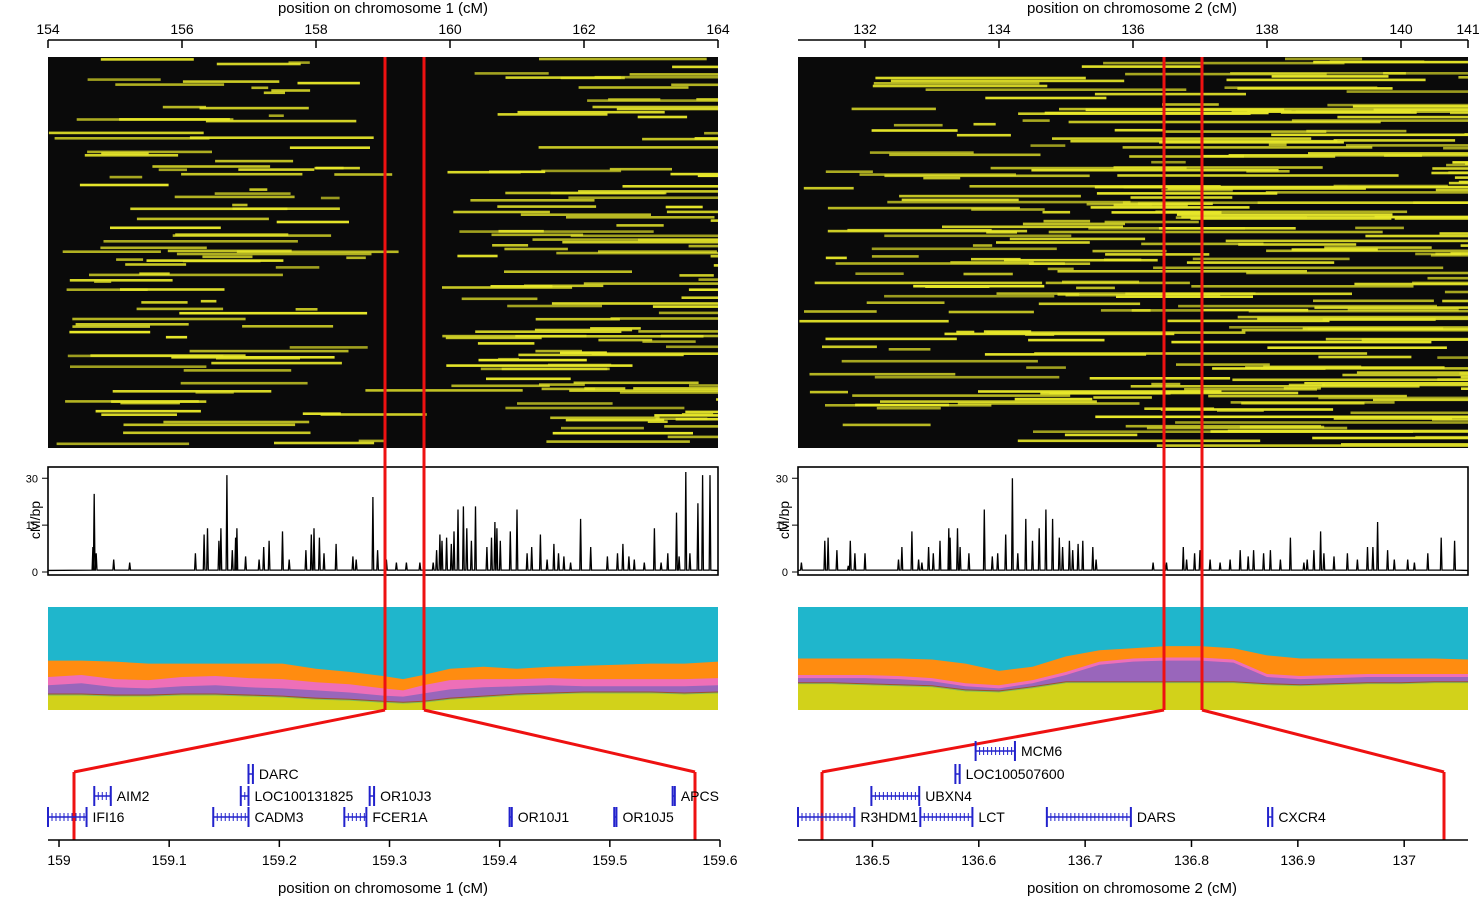  Describe the element at coordinates (865, 29) in the screenshot. I see `top-axis-tick-label: 132` at that location.